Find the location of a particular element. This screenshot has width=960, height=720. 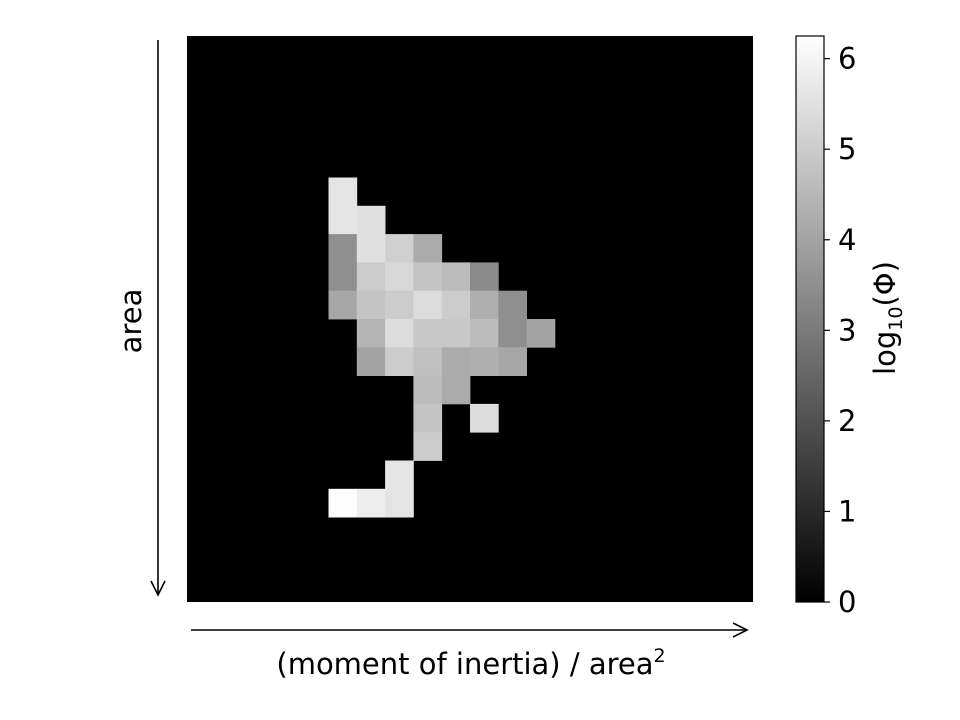

y-axis: area is located at coordinates (140, 318).